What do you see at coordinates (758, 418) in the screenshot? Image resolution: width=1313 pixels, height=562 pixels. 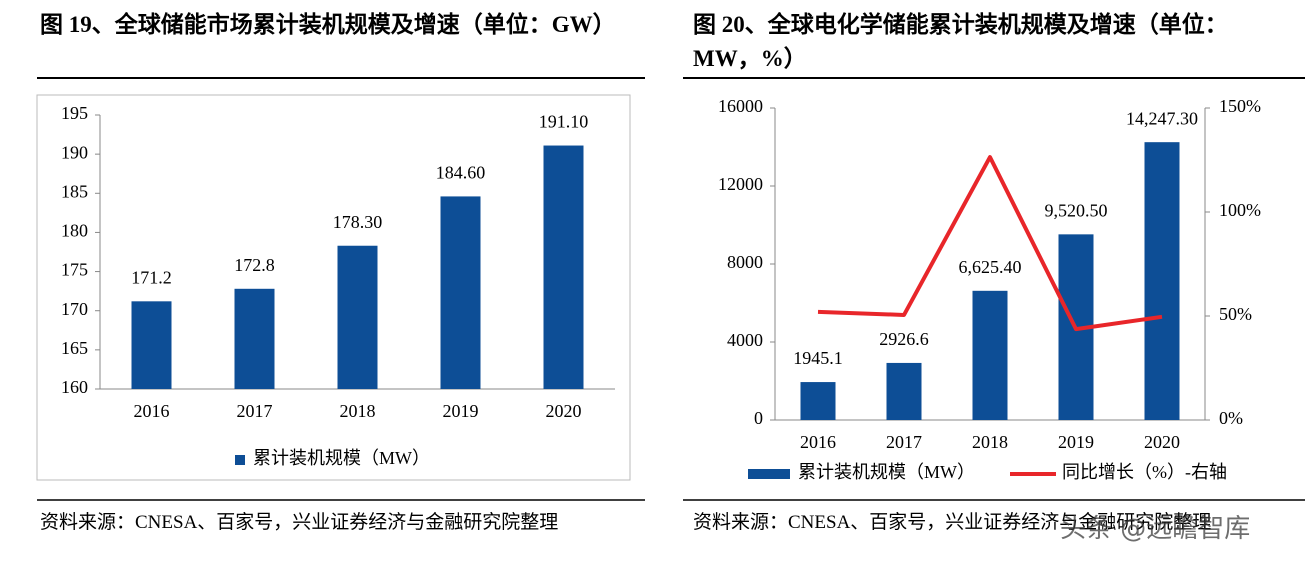 I see `y-tick-label: 0` at bounding box center [758, 418].